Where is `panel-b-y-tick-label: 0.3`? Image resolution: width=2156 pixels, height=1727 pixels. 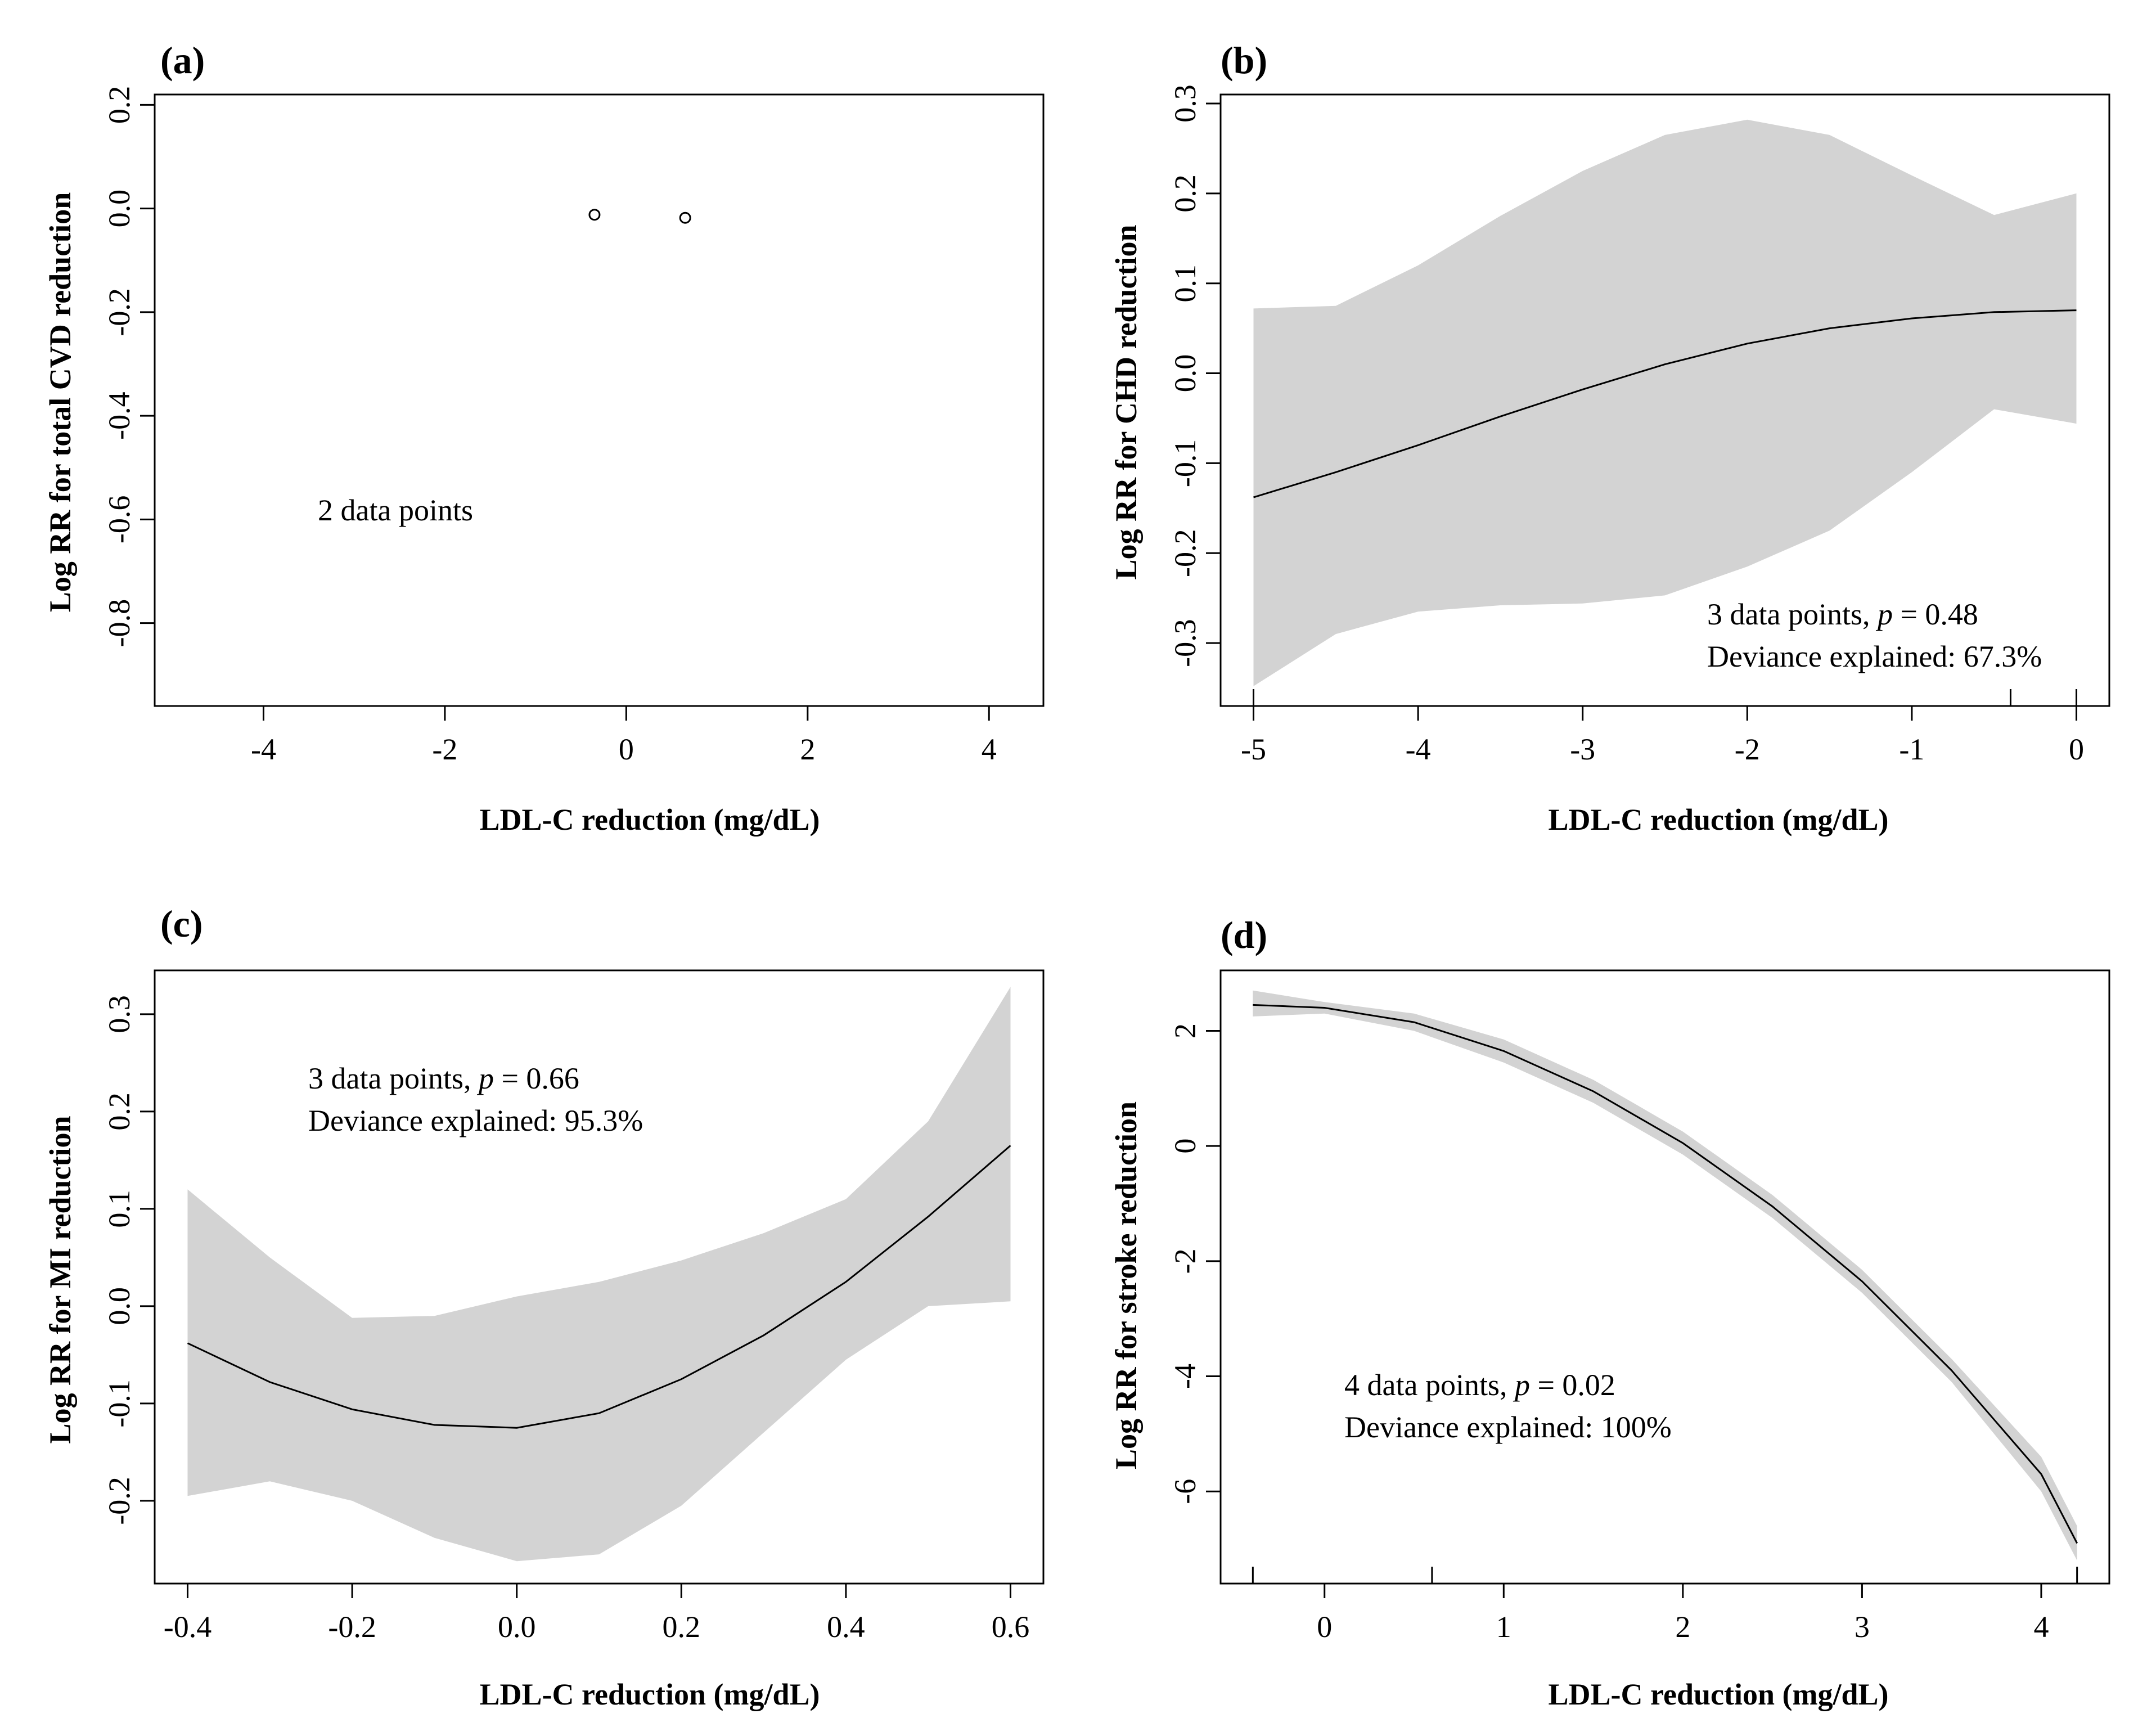 panel-b-y-tick-label: 0.3 is located at coordinates (1185, 103).